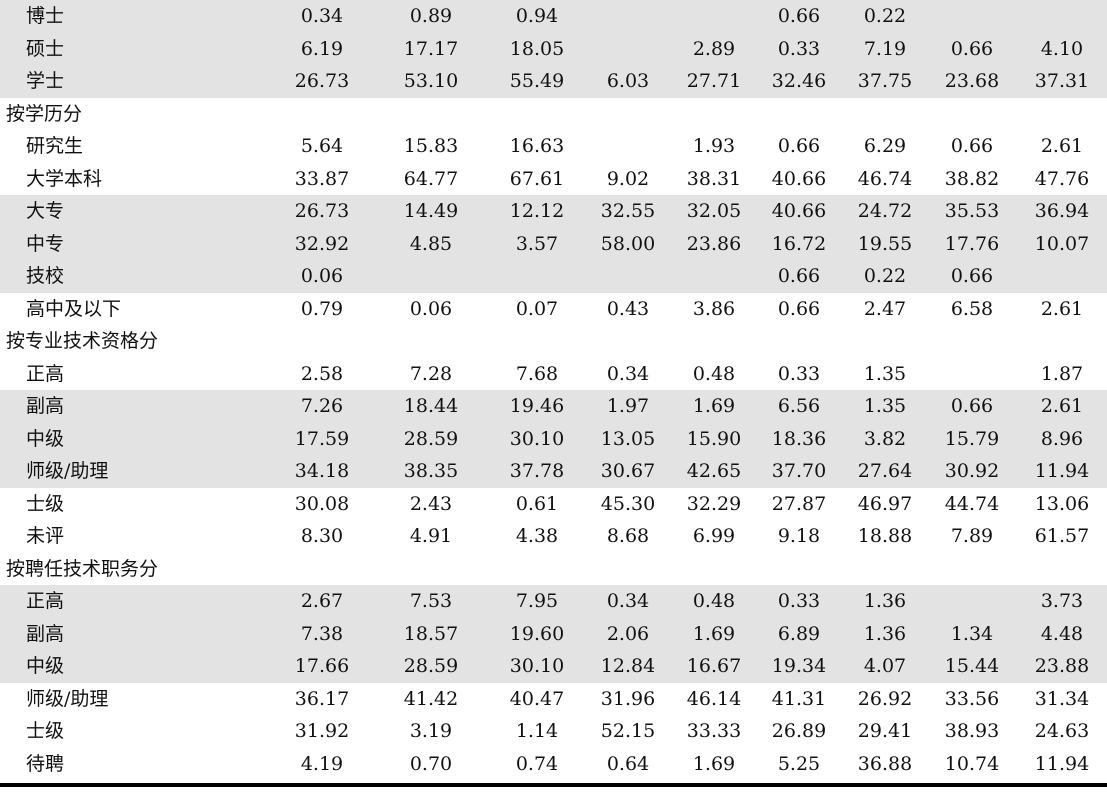  Describe the element at coordinates (322, 211) in the screenshot. I see `cell-value: 26.73` at that location.